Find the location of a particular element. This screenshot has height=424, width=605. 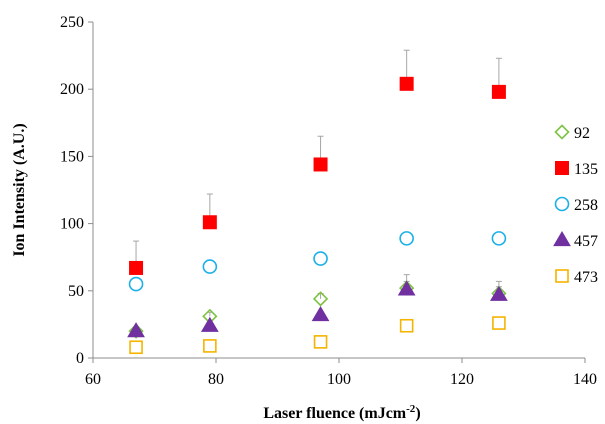

x-axis-title: Laser fluence (mJcm-2) is located at coordinates (341, 412).